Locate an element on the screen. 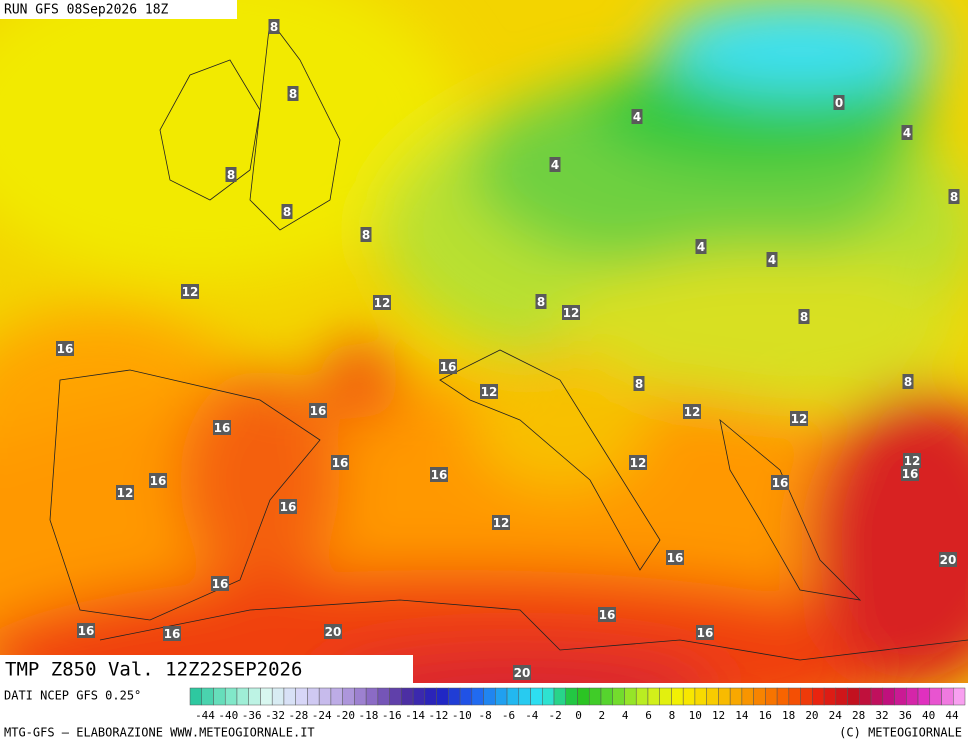 The width and height of the screenshot is (968, 745). contour-label: 0 is located at coordinates (839, 103).